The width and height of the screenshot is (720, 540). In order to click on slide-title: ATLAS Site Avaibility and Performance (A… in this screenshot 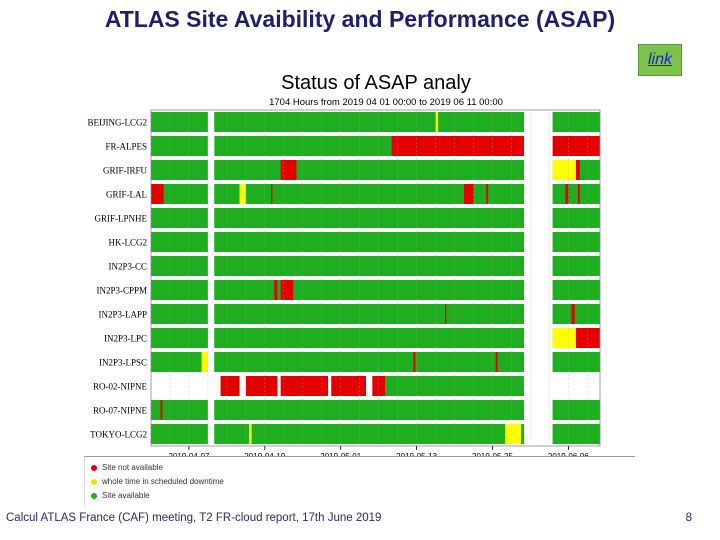, I will do `click(360, 19)`.